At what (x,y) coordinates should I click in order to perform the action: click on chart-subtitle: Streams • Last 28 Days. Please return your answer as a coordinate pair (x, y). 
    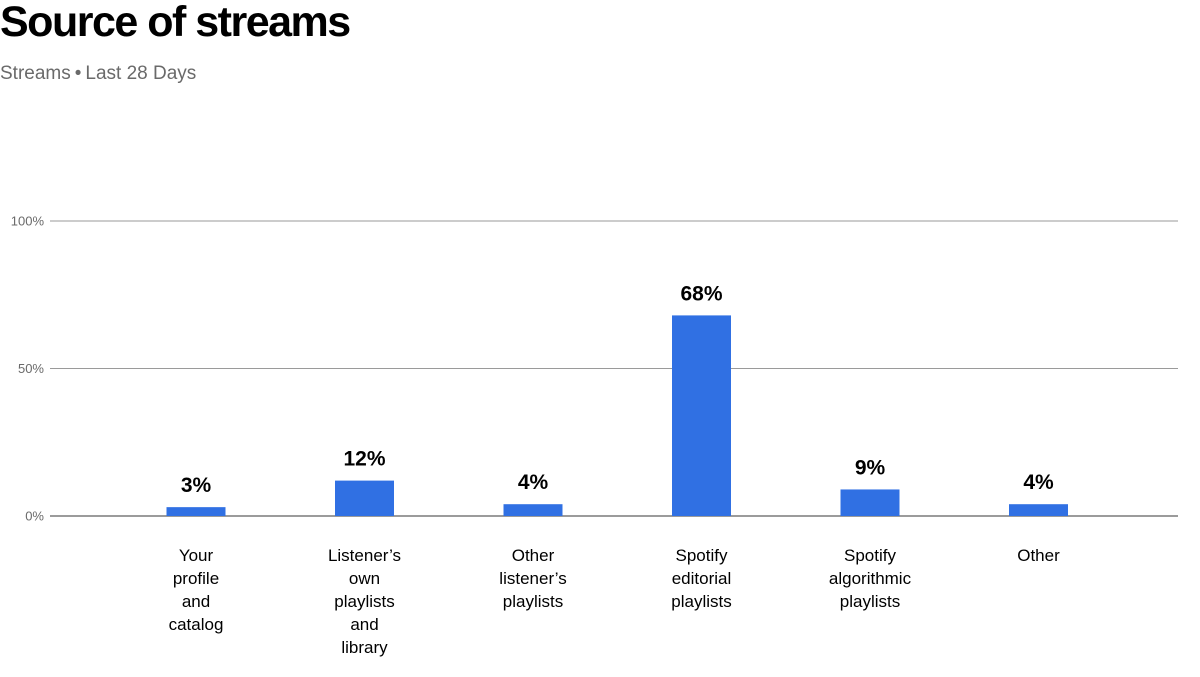
    Looking at the image, I should click on (98, 74).